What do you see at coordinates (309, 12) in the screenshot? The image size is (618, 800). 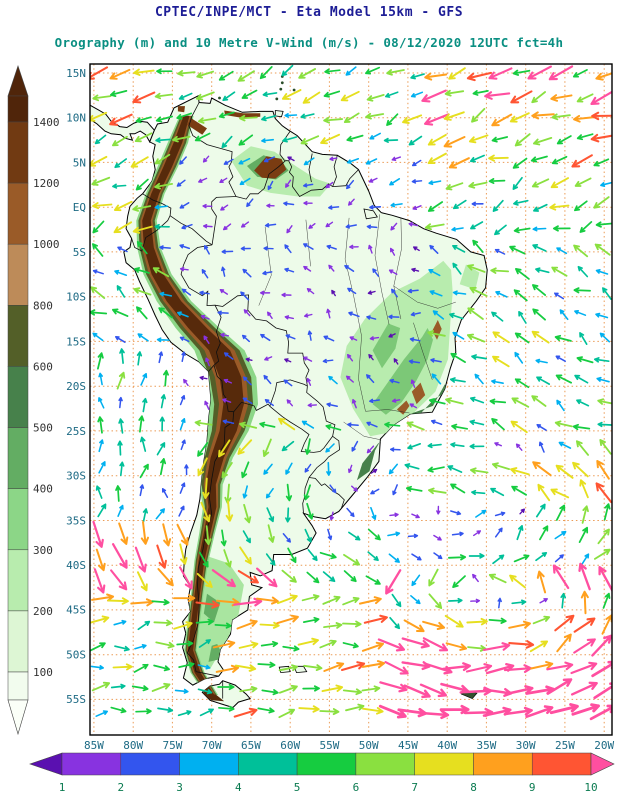 I see `chart-title: CPTEC/INPE/MCT - Eta Model 15km - GFS` at bounding box center [309, 12].